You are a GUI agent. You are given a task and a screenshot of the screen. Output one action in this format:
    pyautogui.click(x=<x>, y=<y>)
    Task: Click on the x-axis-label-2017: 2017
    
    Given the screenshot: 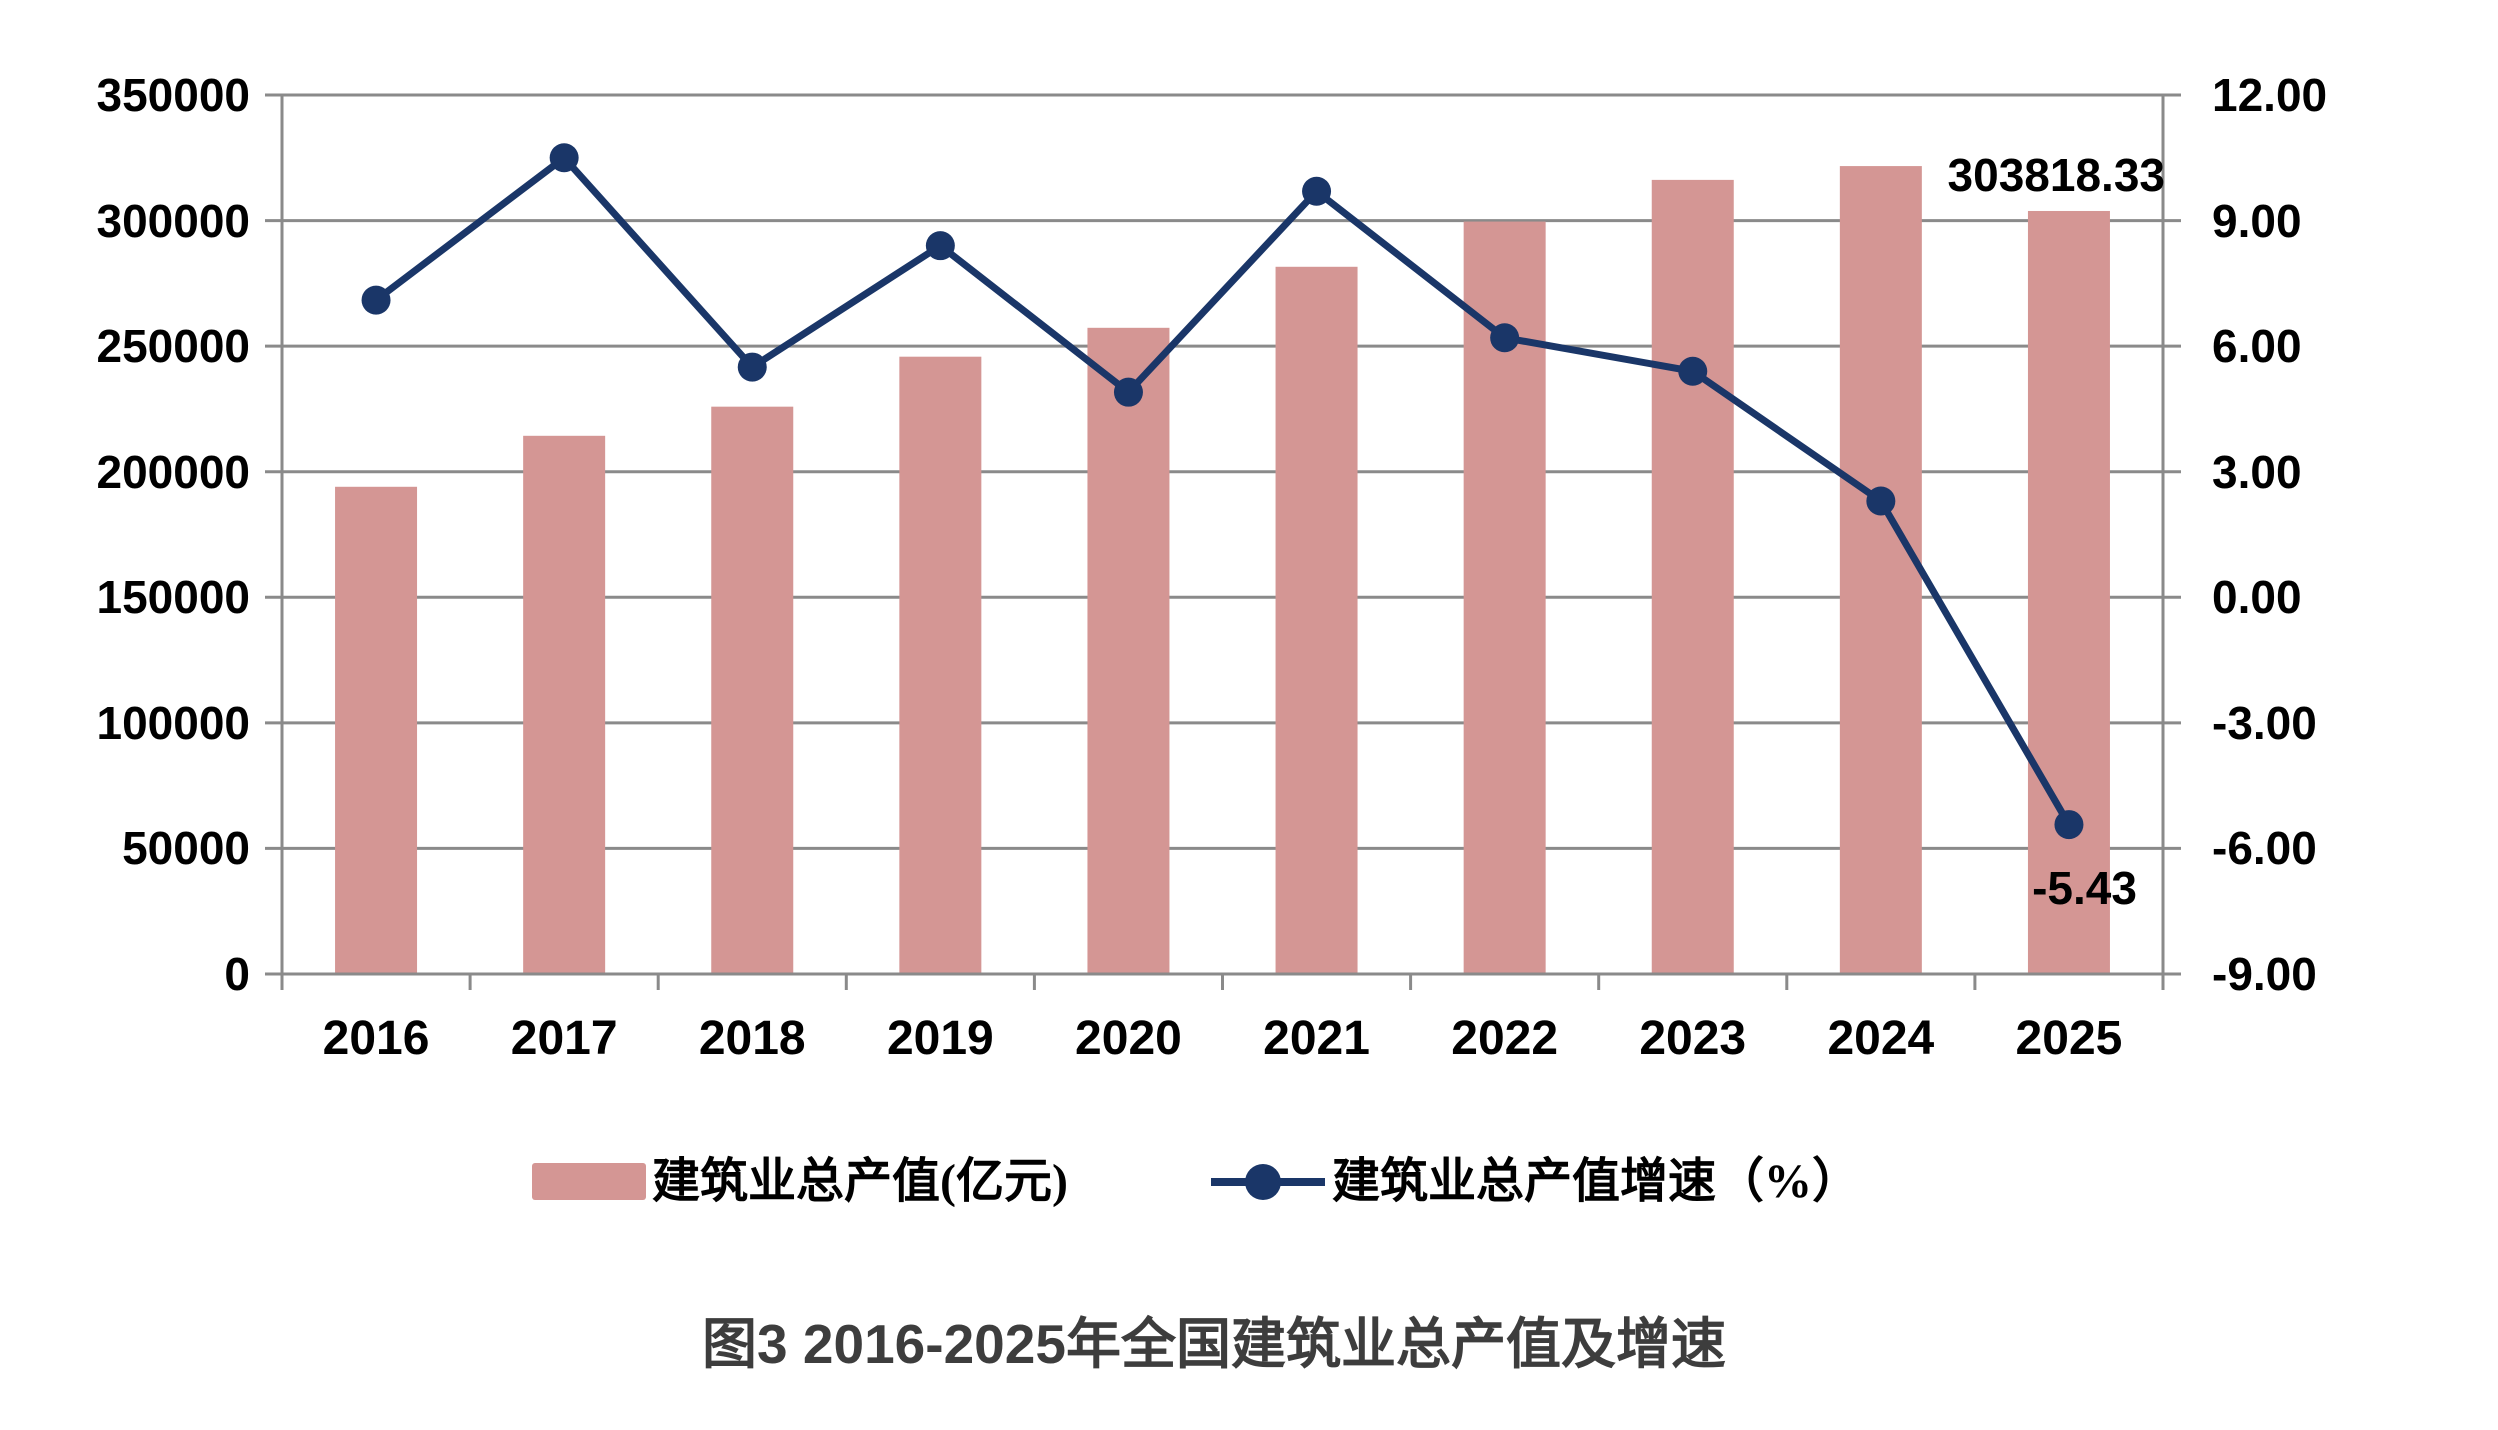 What is the action you would take?
    pyautogui.click(x=564, y=1038)
    